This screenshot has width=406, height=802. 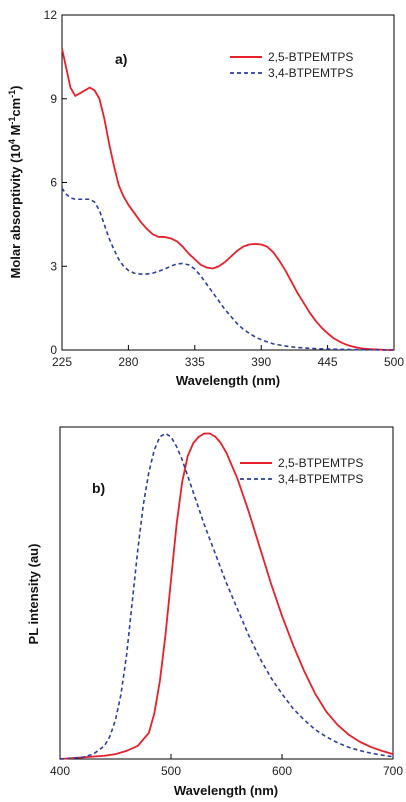 What do you see at coordinates (60, 771) in the screenshot?
I see `panel-b-x-tick-label-400: 400` at bounding box center [60, 771].